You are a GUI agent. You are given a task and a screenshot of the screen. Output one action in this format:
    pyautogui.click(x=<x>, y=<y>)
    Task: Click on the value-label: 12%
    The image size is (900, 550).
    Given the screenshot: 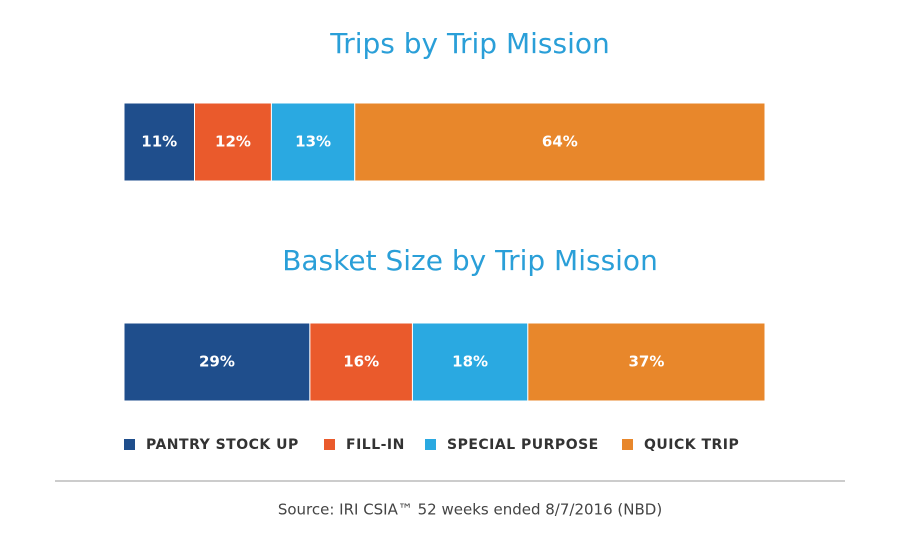 What is the action you would take?
    pyautogui.click(x=233, y=142)
    